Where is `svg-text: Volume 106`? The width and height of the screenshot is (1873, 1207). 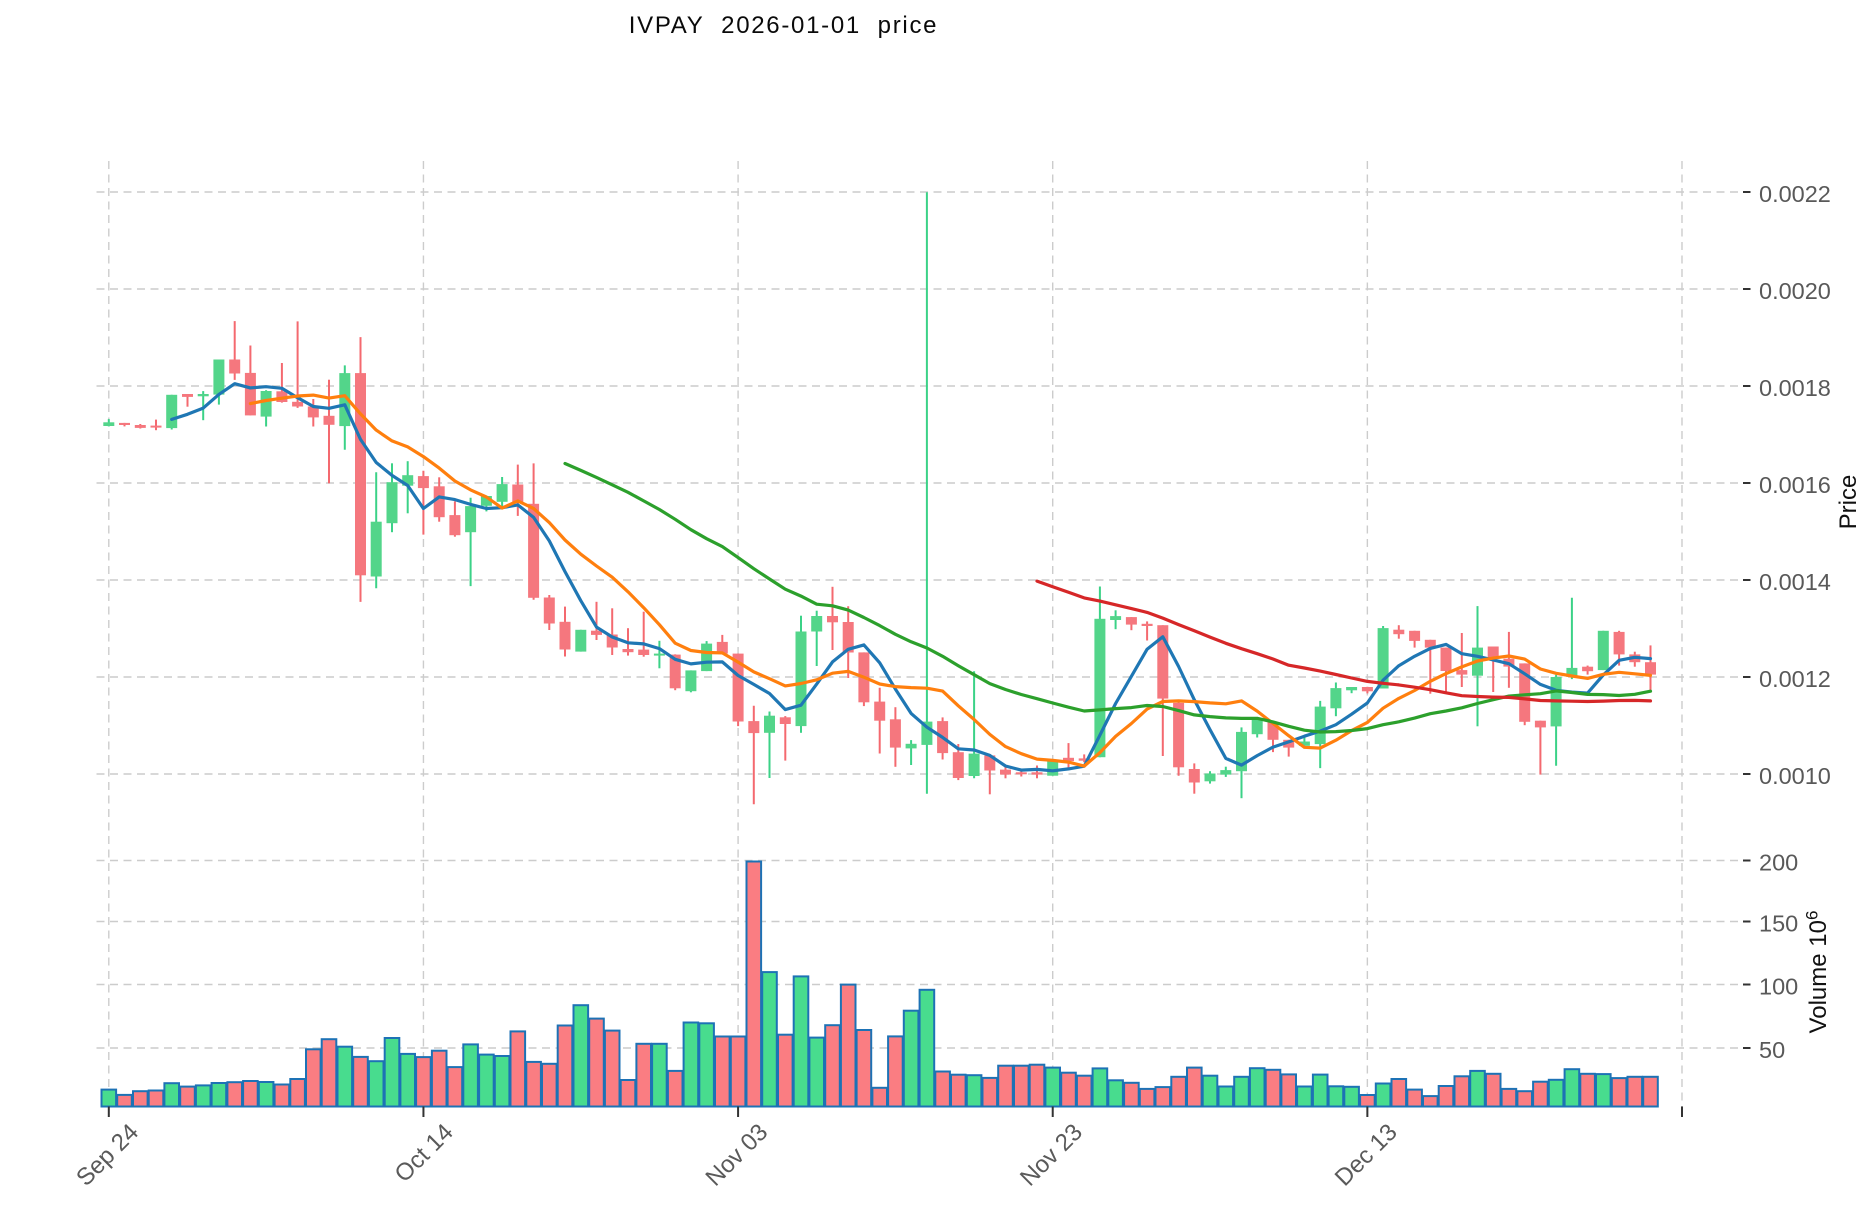
svg-text: Volume 106 is located at coordinates (1818, 972).